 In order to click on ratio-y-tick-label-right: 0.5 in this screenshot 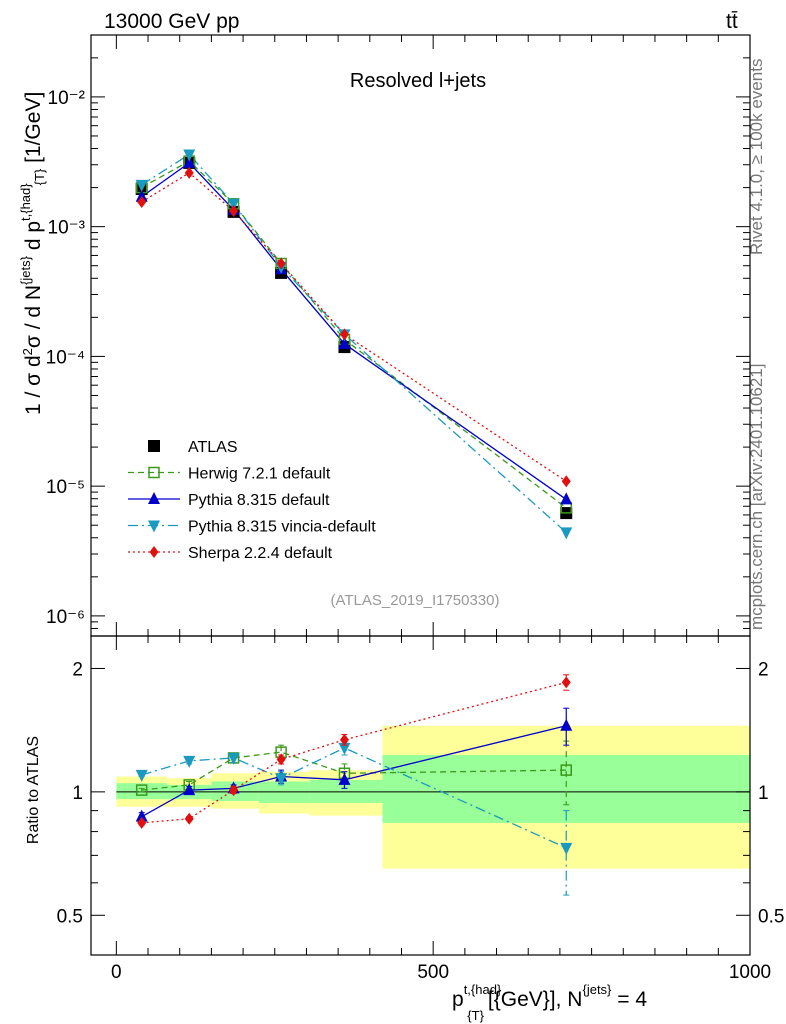, I will do `click(771, 916)`.